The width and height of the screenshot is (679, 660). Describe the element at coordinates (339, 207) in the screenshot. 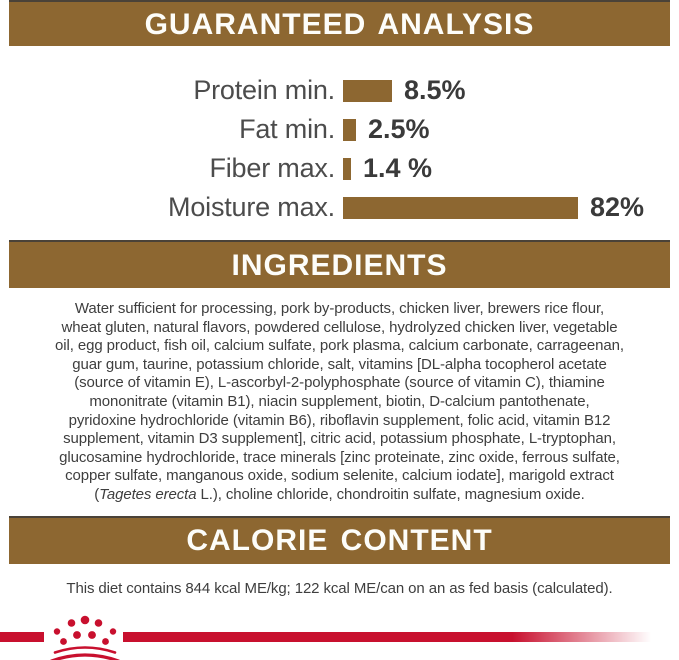

I see `analysis-row-moisture: Moisture max. 82%` at that location.